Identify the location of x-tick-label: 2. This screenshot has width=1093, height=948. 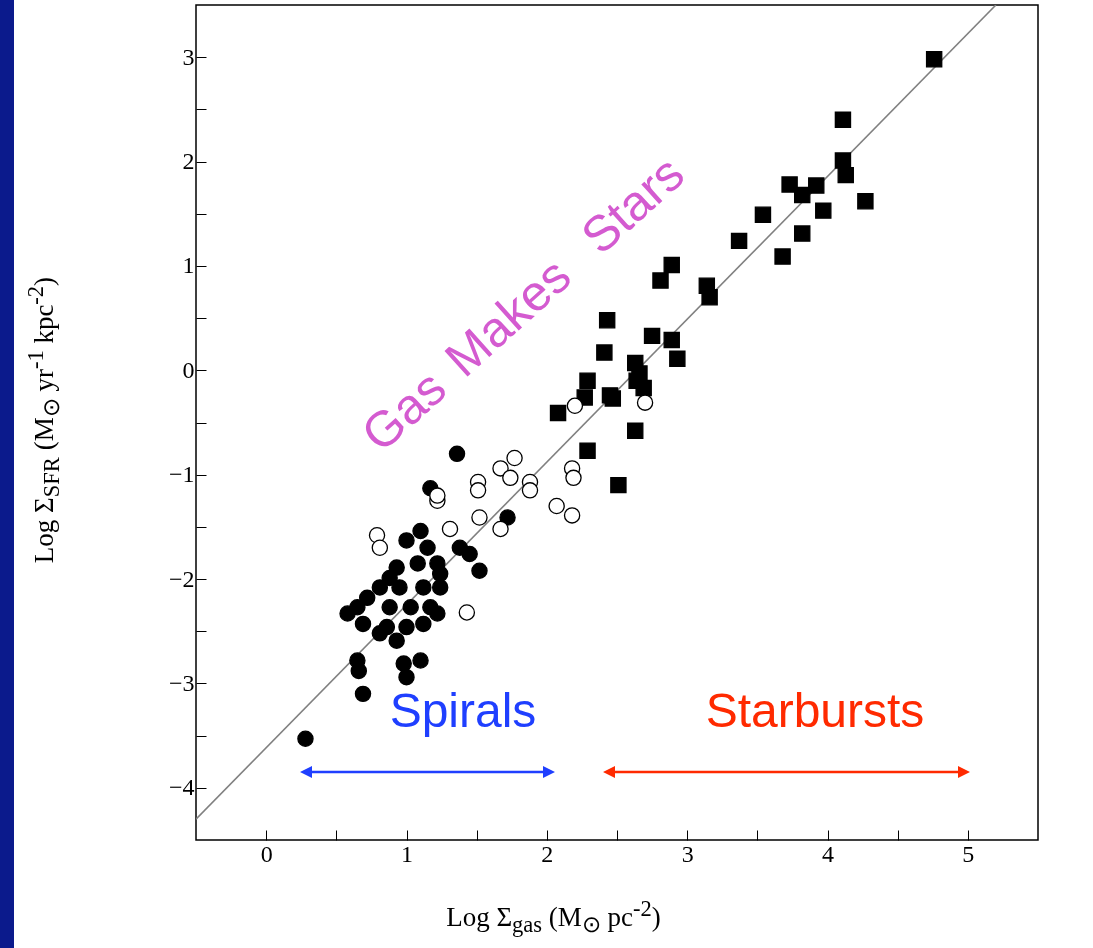
(547, 853).